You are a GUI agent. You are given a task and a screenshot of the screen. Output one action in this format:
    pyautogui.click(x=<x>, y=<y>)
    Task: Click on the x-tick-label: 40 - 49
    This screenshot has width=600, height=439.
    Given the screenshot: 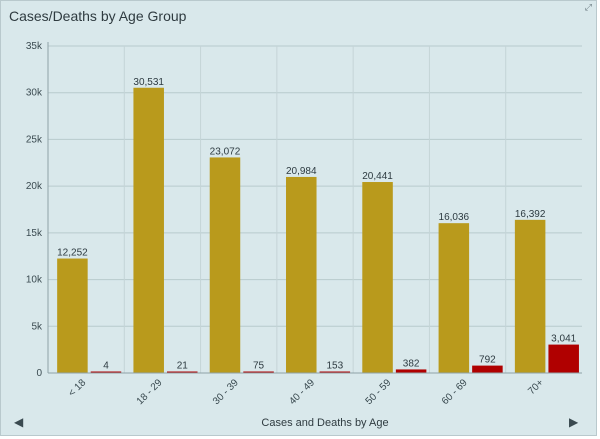 What is the action you would take?
    pyautogui.click(x=302, y=392)
    